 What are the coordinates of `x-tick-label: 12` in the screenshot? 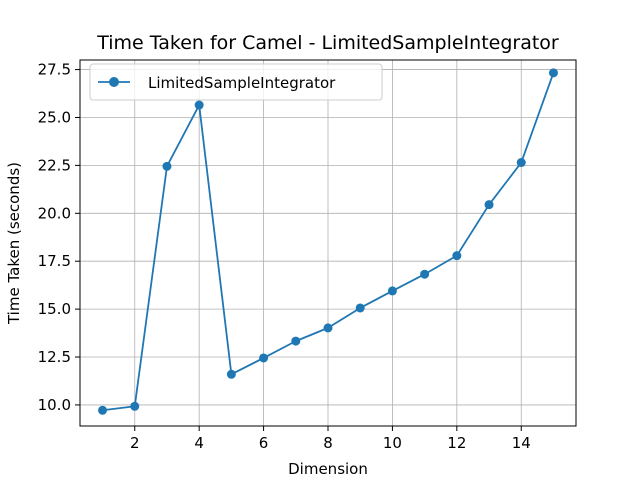 It's located at (456, 443).